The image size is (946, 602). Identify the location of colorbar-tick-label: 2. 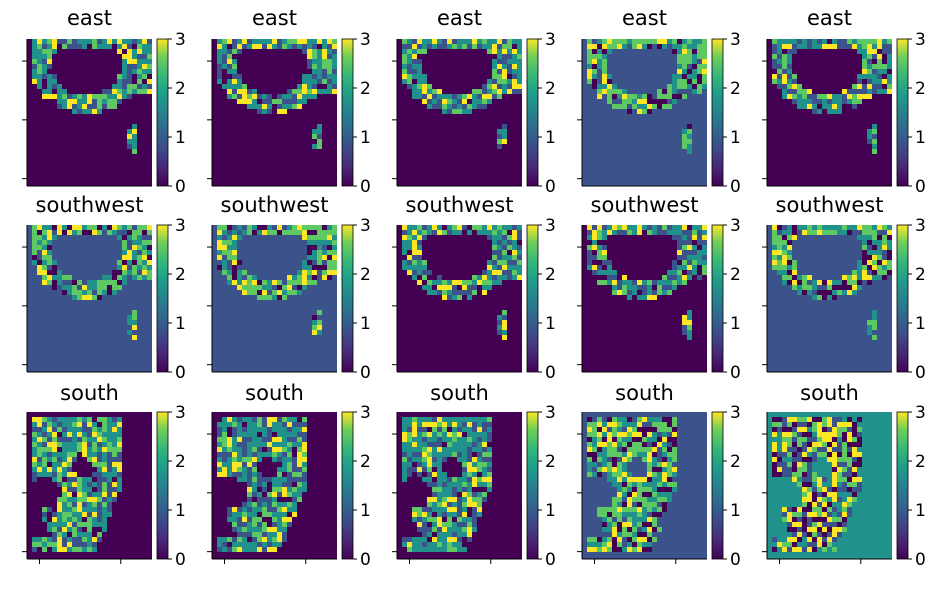
(735, 89).